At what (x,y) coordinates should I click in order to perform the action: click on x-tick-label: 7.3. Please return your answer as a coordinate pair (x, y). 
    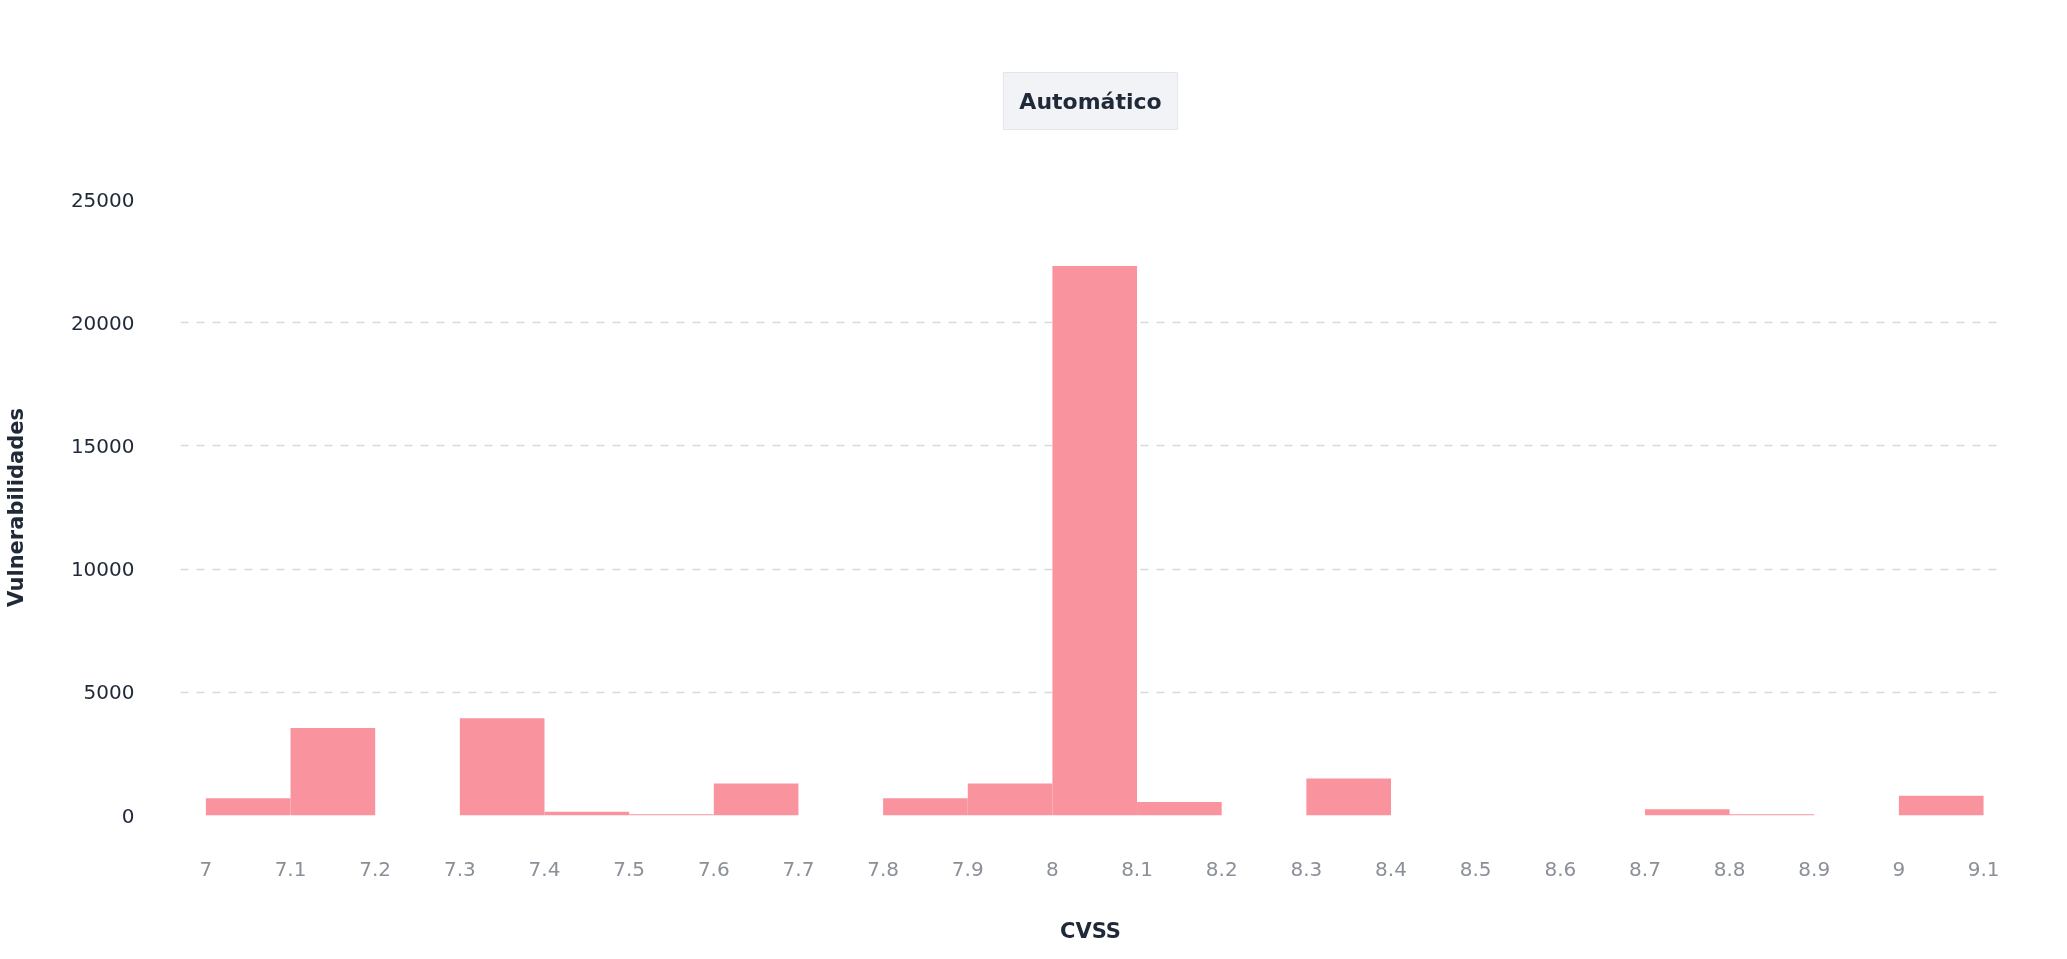
    Looking at the image, I should click on (459, 868).